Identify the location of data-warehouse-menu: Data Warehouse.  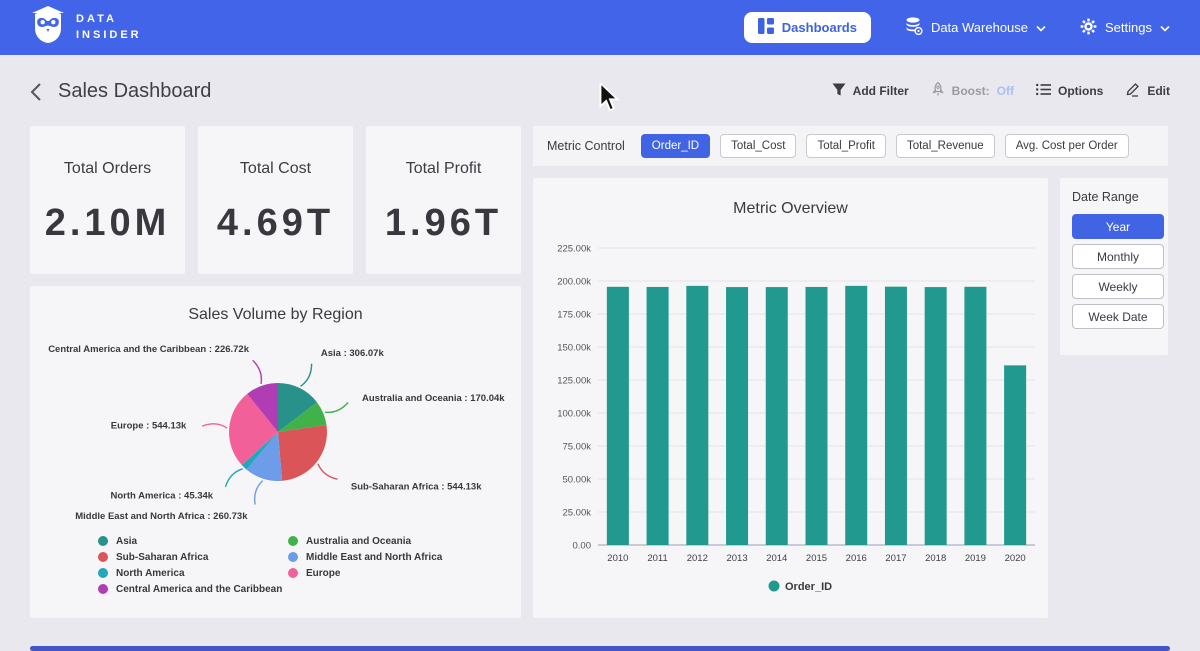
(975, 27).